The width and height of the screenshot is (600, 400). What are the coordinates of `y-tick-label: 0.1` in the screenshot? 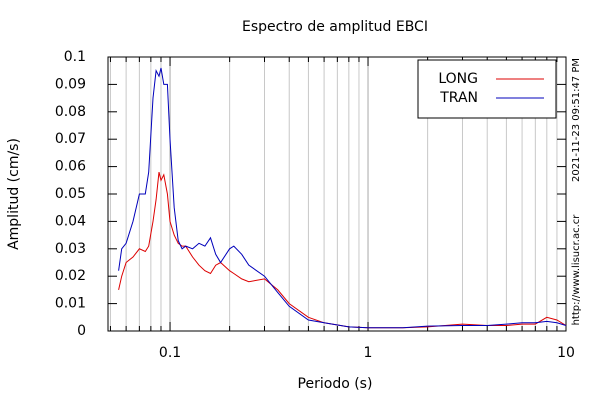 It's located at (75, 57).